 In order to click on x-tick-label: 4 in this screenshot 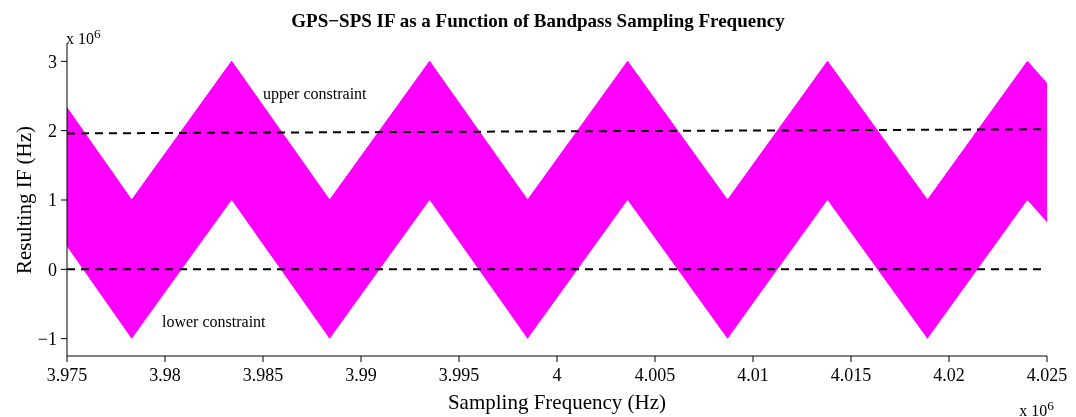, I will do `click(557, 374)`.